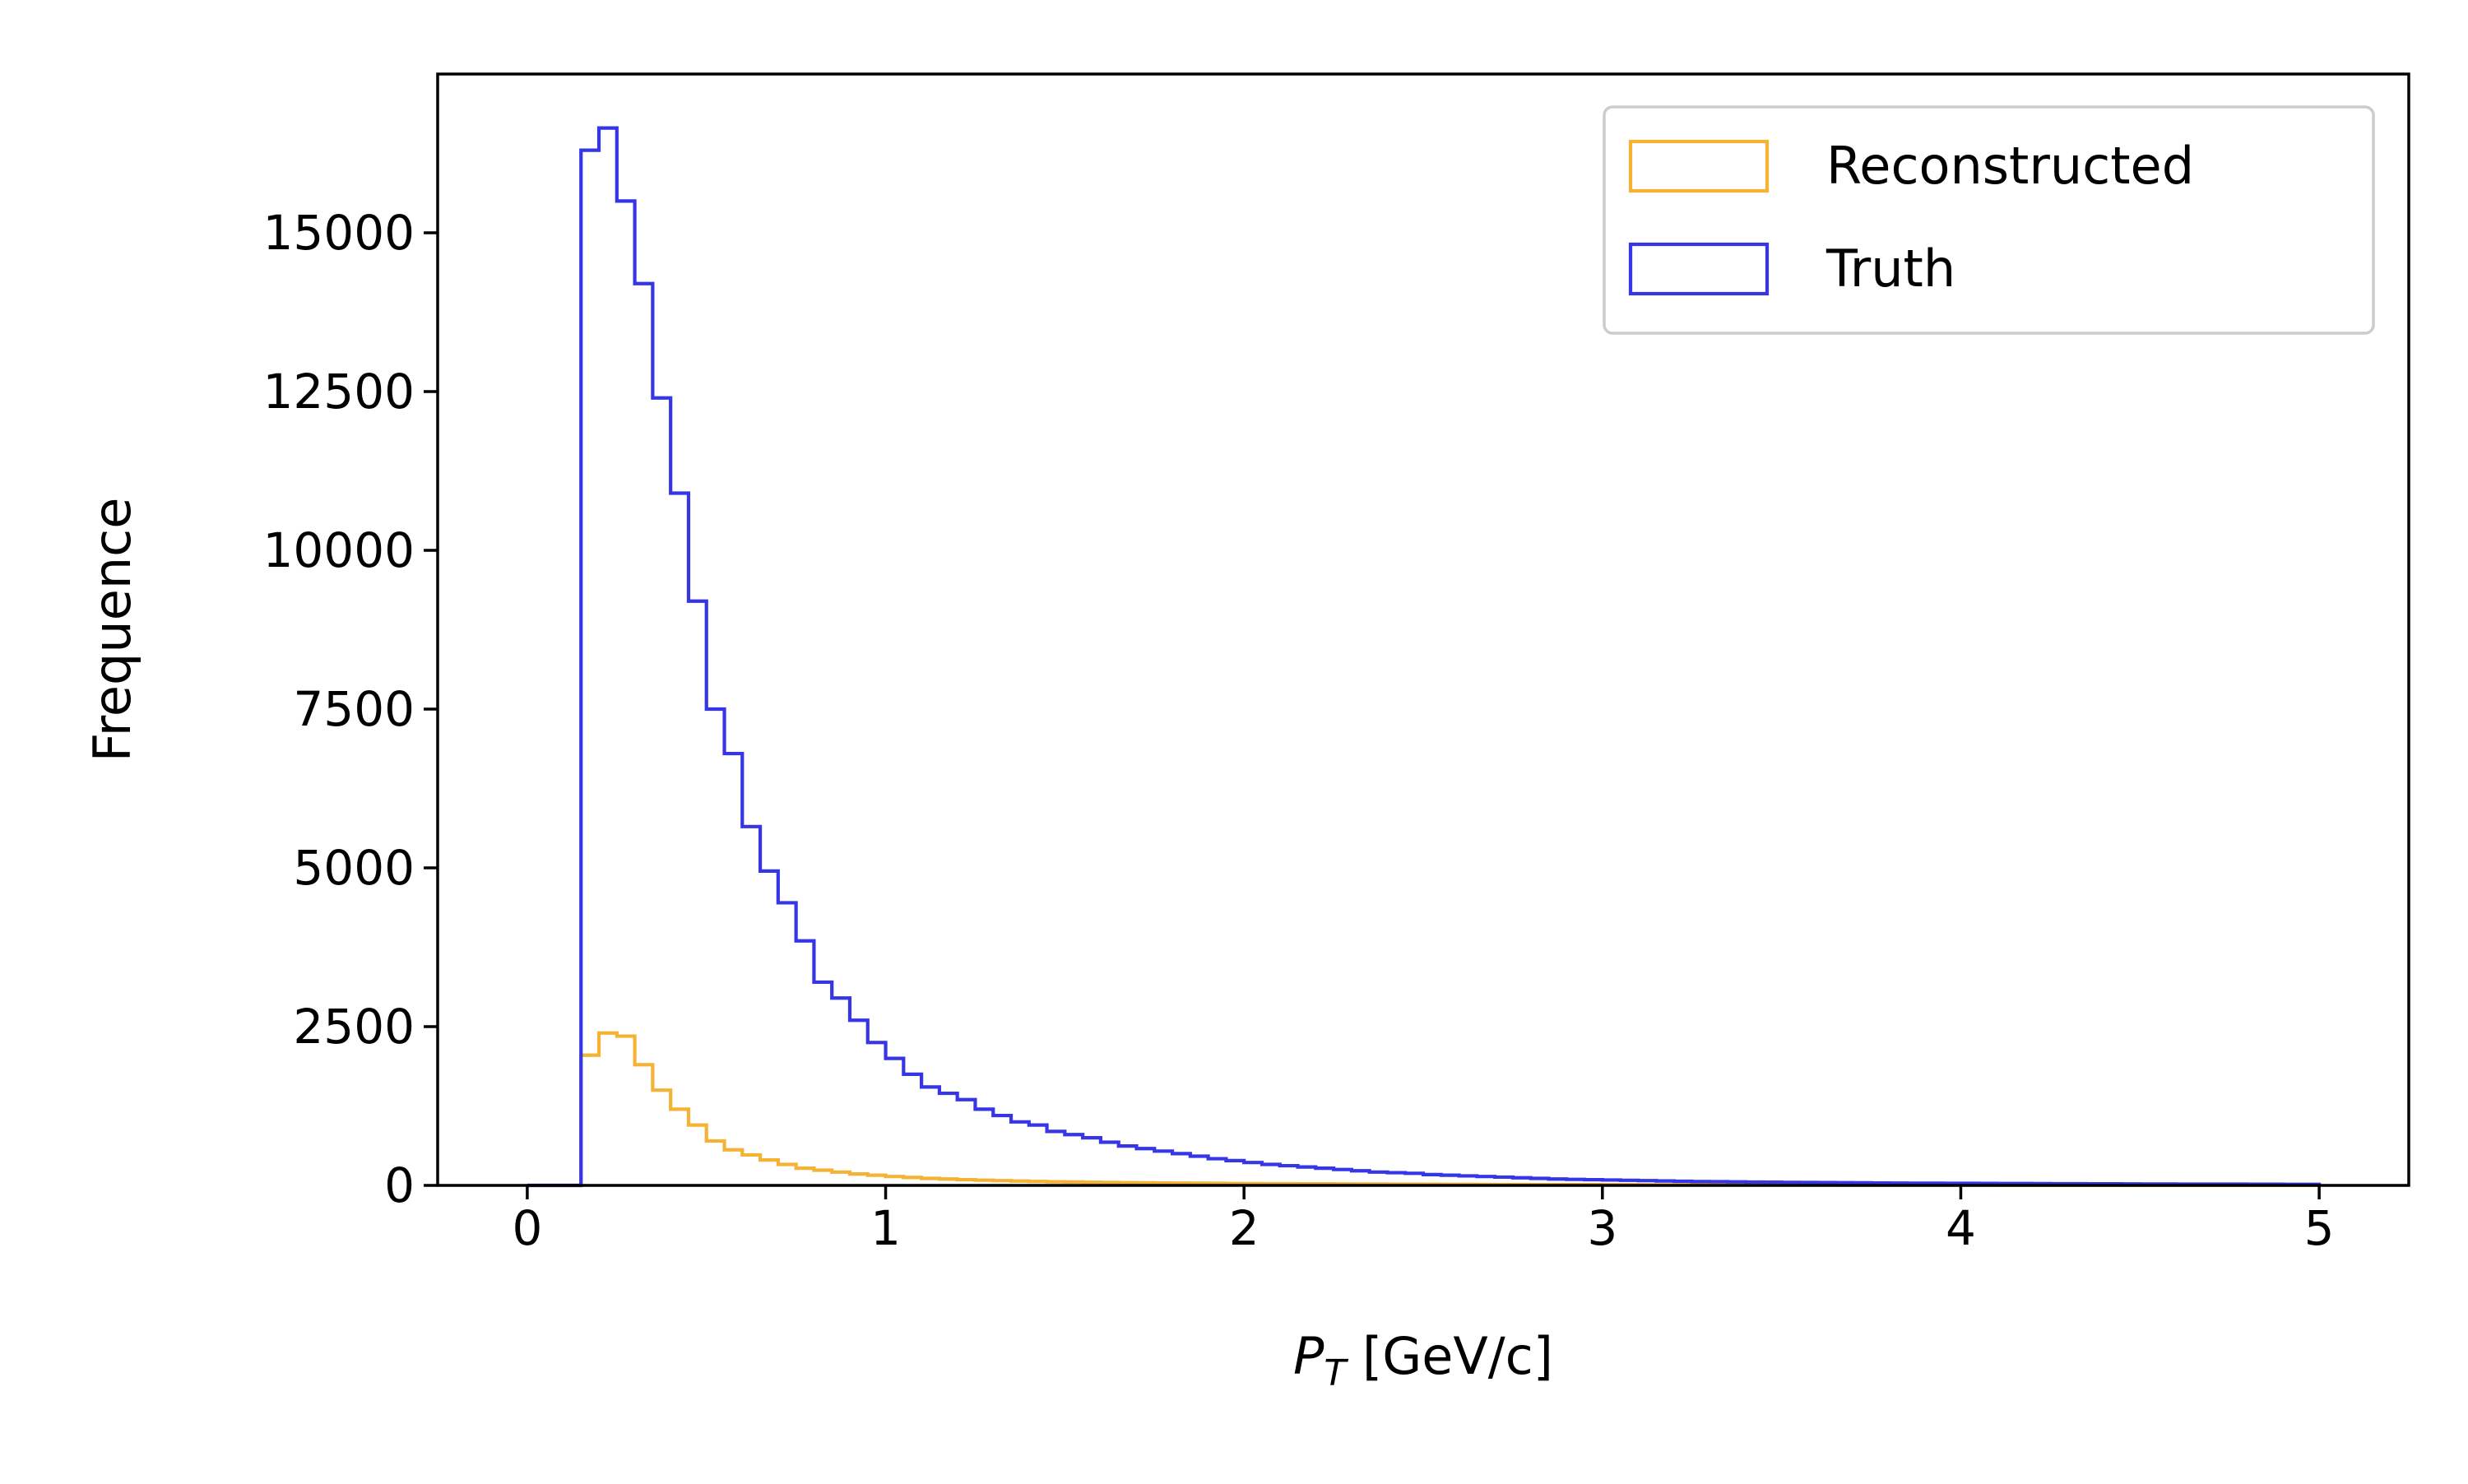 This screenshot has width=2468, height=1484. I want to click on legend: Reconstructed Truth, so click(1989, 220).